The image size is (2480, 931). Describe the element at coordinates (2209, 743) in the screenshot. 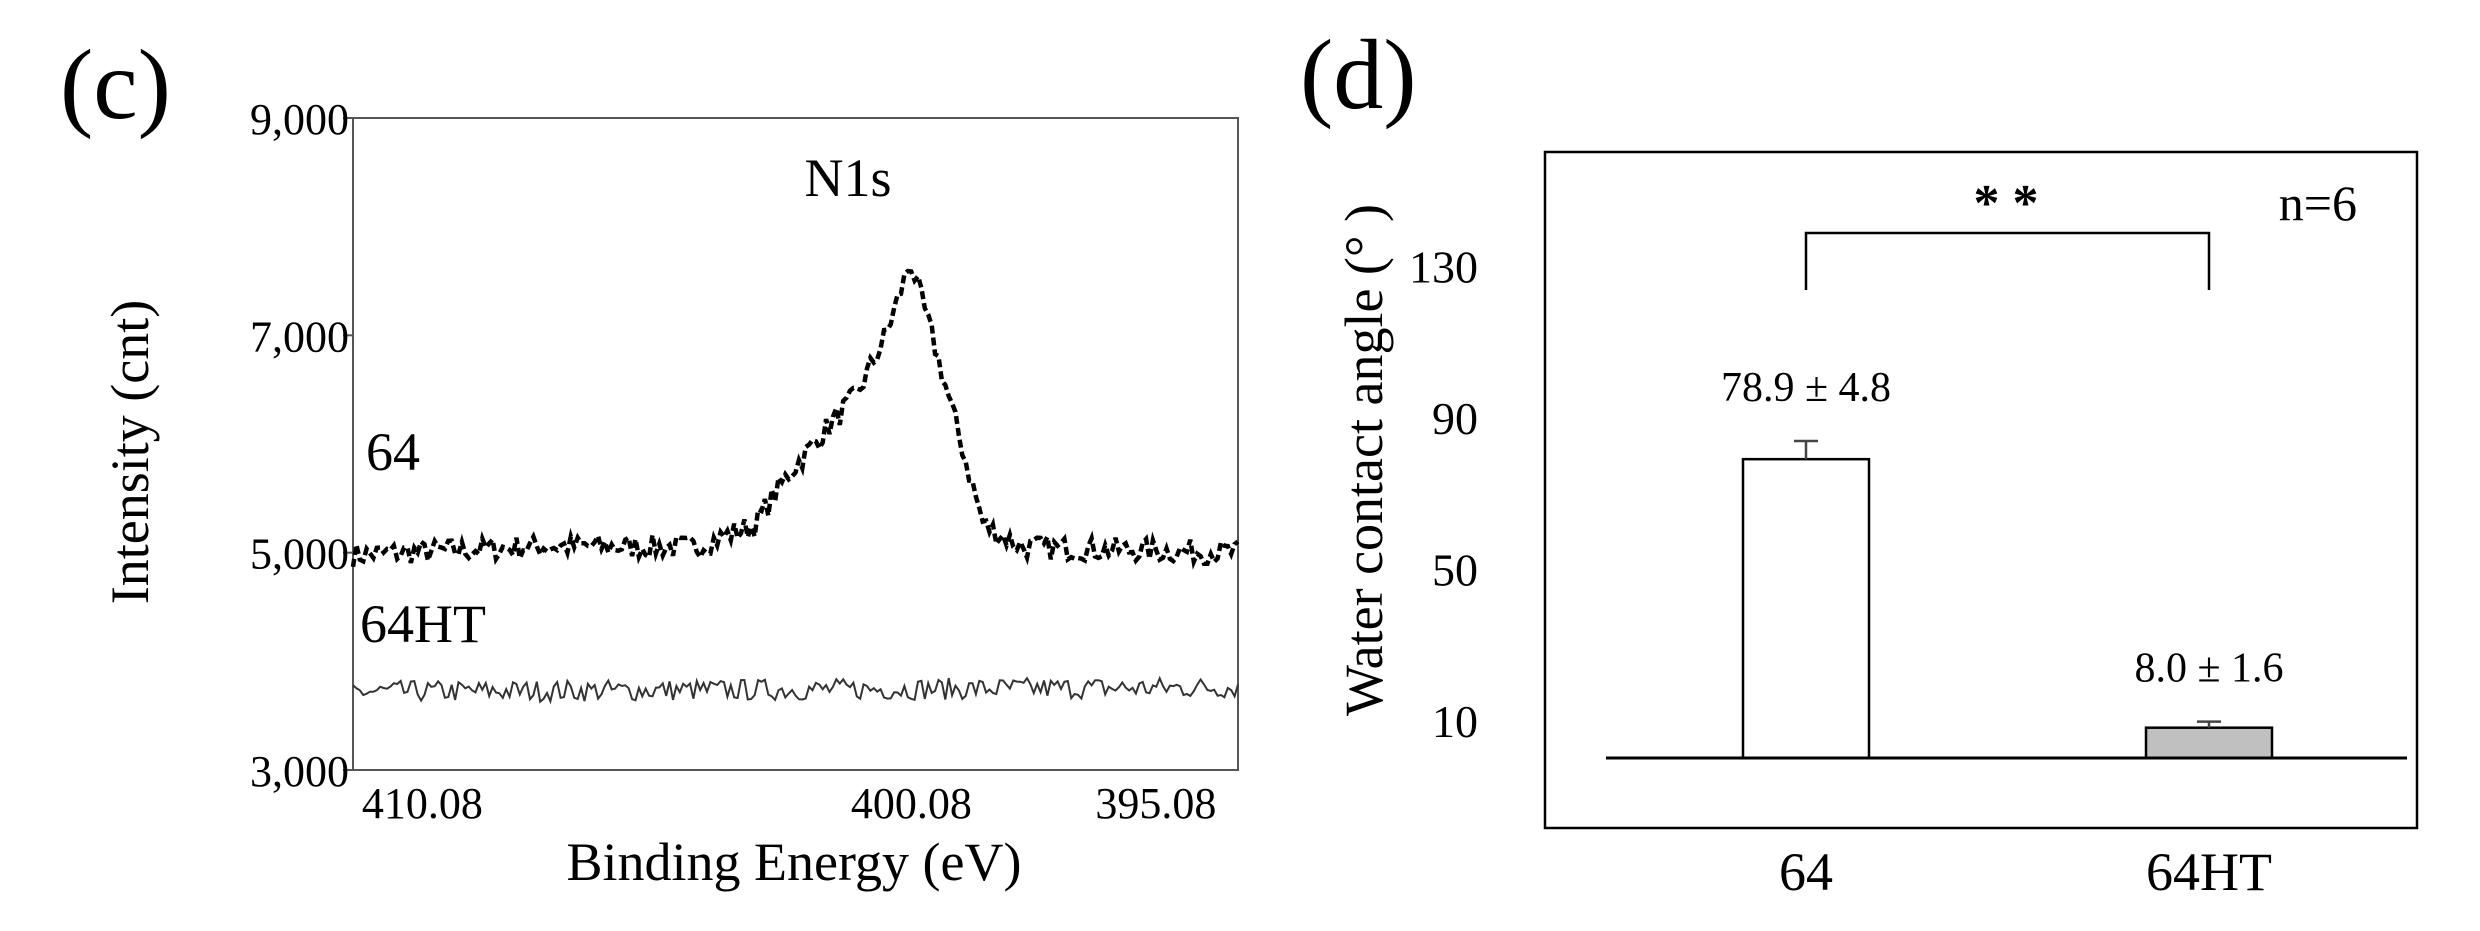

I see `bar-64HT` at that location.